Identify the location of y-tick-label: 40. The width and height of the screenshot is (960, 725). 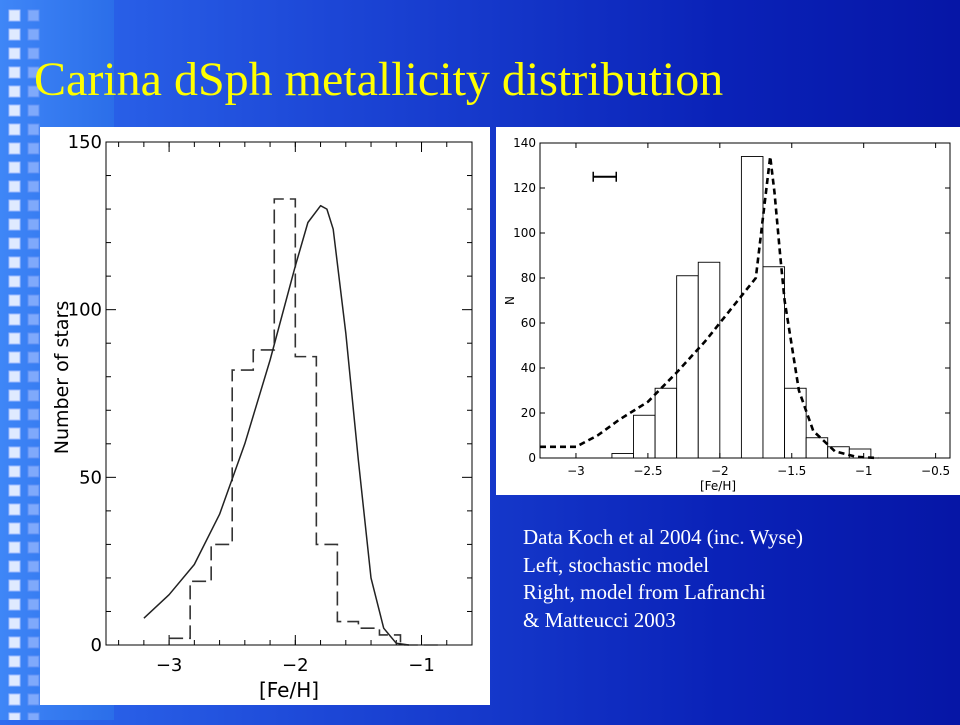
(528, 368).